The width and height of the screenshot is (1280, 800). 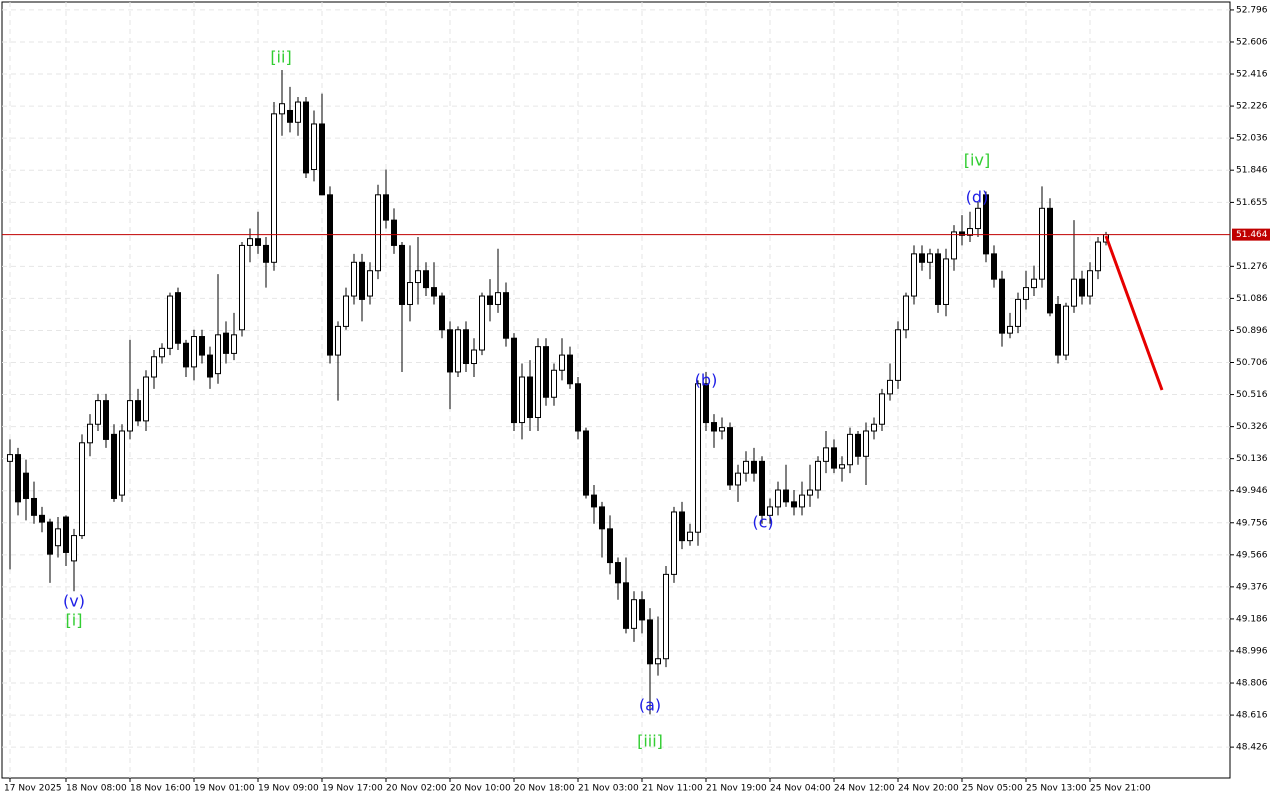 I want to click on x-tick-label: 18 Nov 16:00, so click(x=160, y=789).